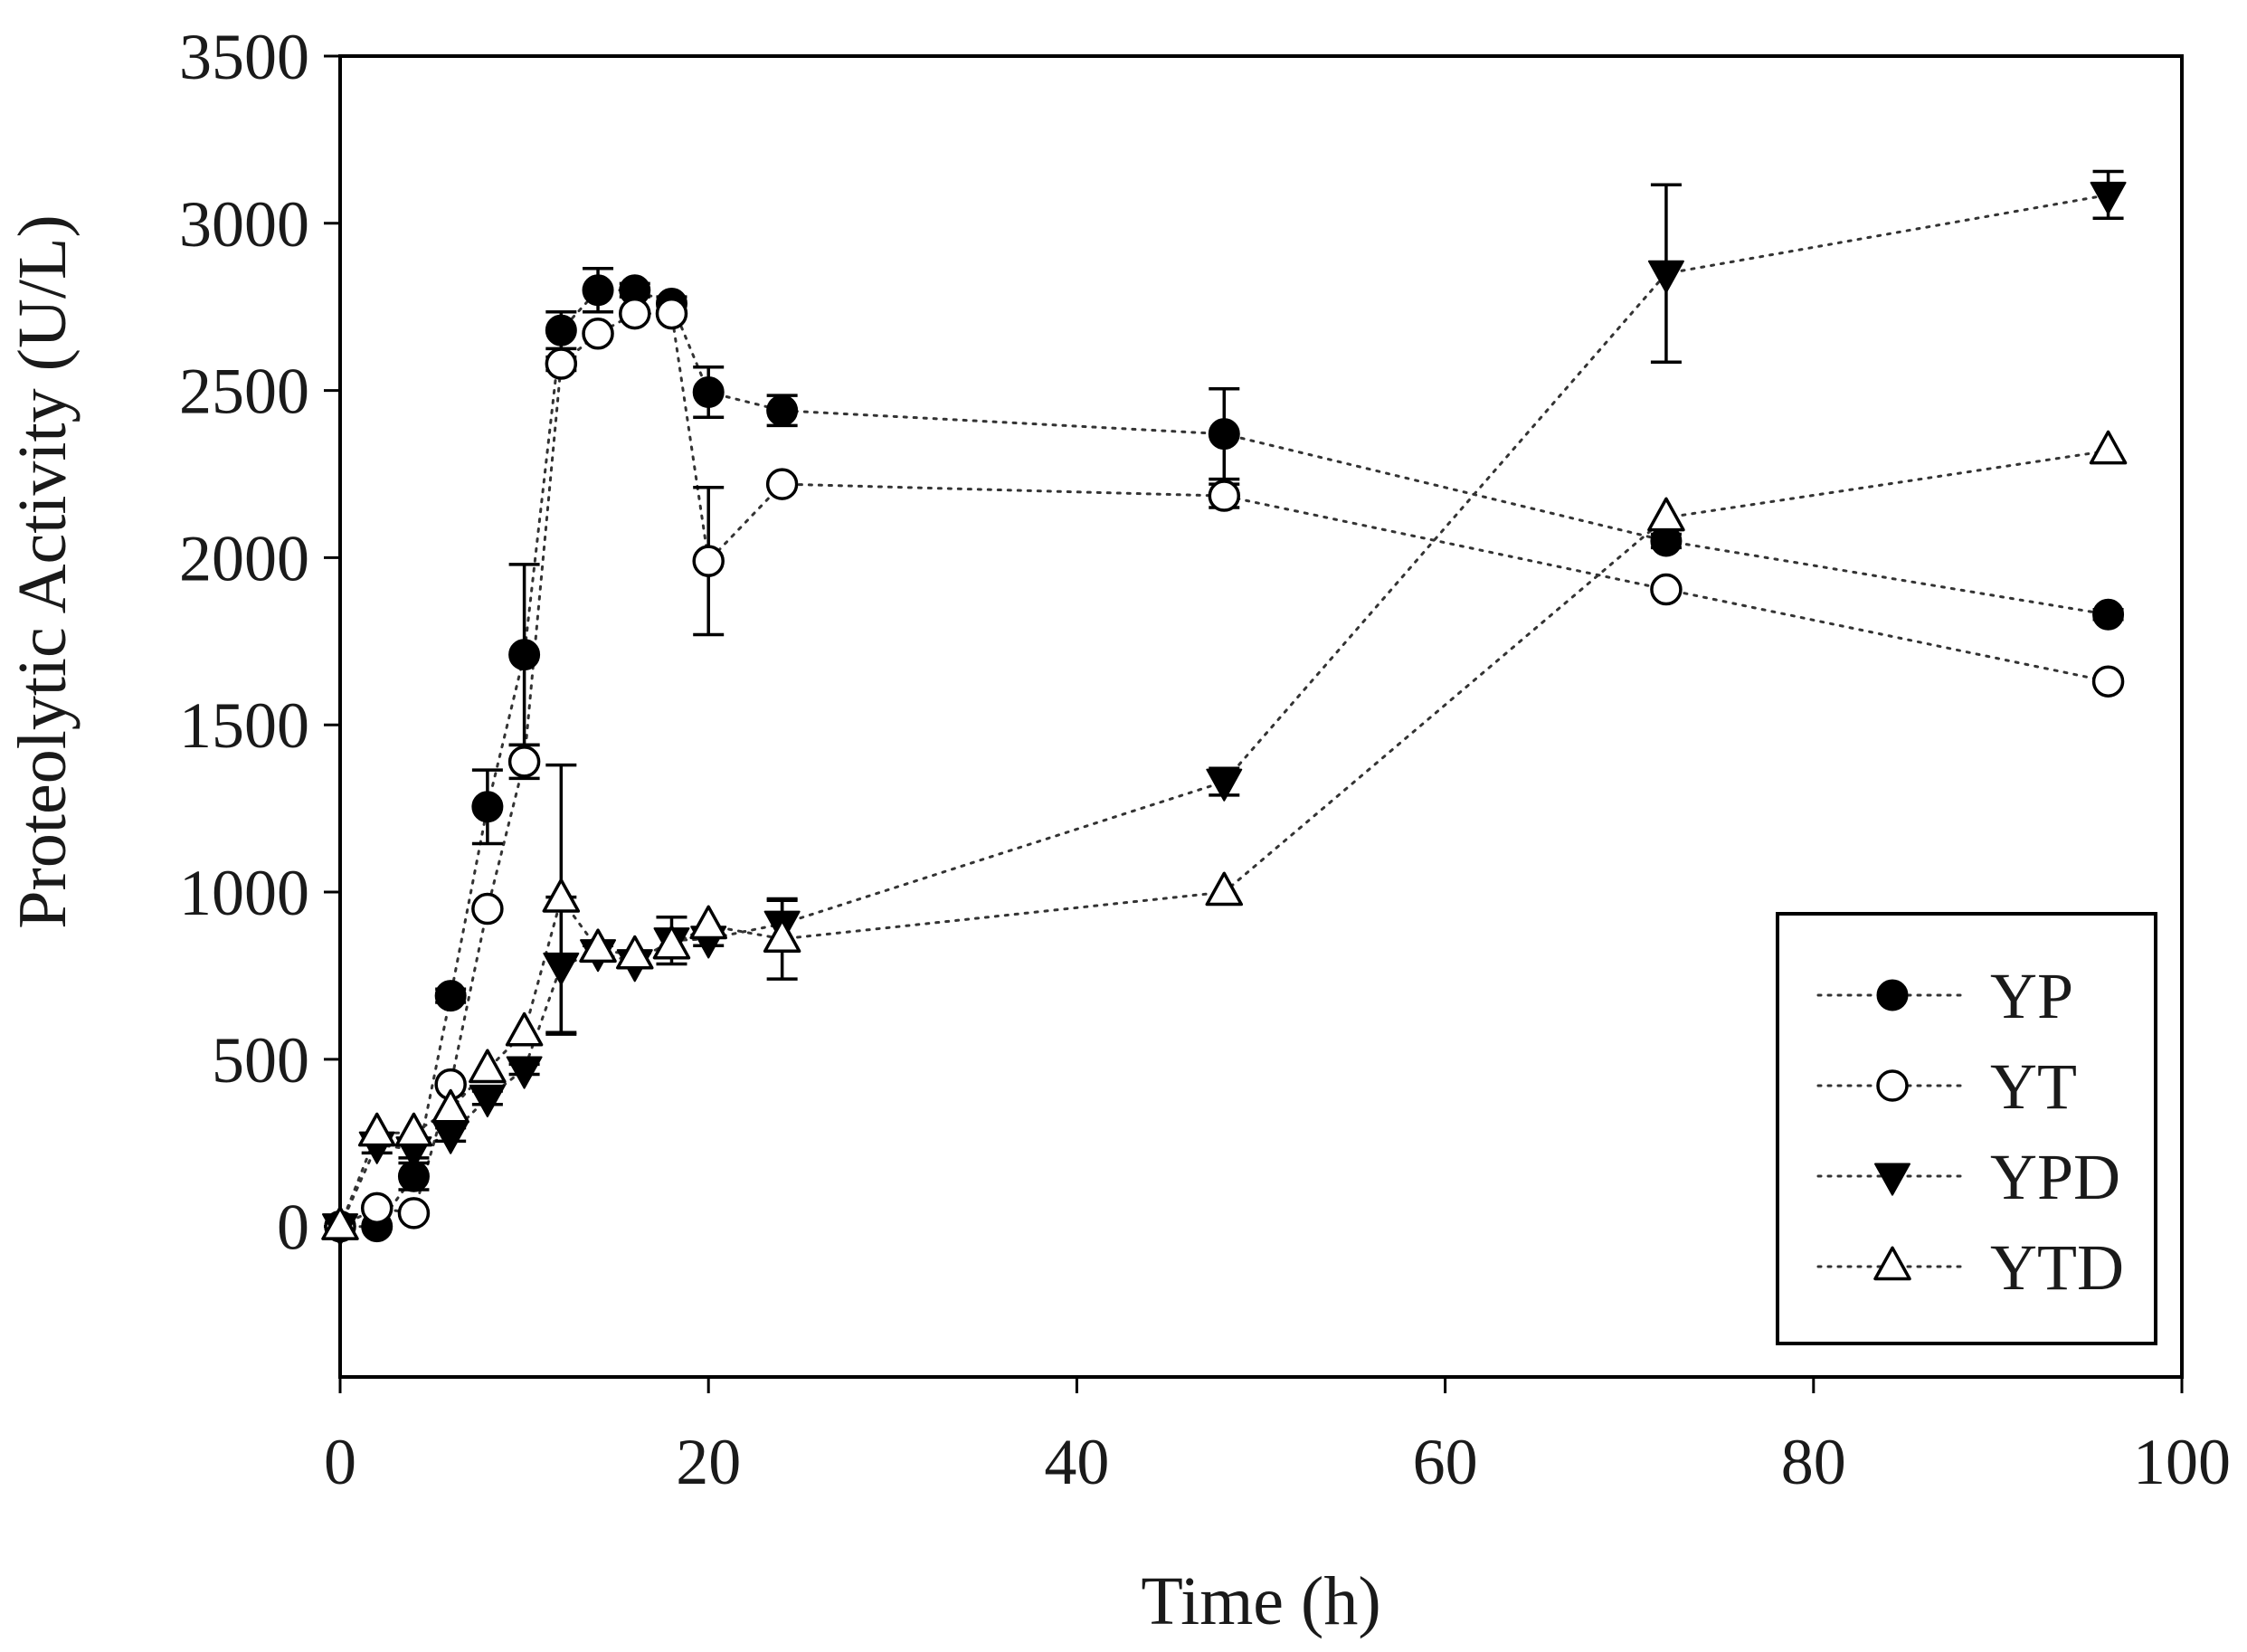 This screenshot has height=1652, width=2247. What do you see at coordinates (2033, 1086) in the screenshot?
I see `legend-label-yt: YT` at bounding box center [2033, 1086].